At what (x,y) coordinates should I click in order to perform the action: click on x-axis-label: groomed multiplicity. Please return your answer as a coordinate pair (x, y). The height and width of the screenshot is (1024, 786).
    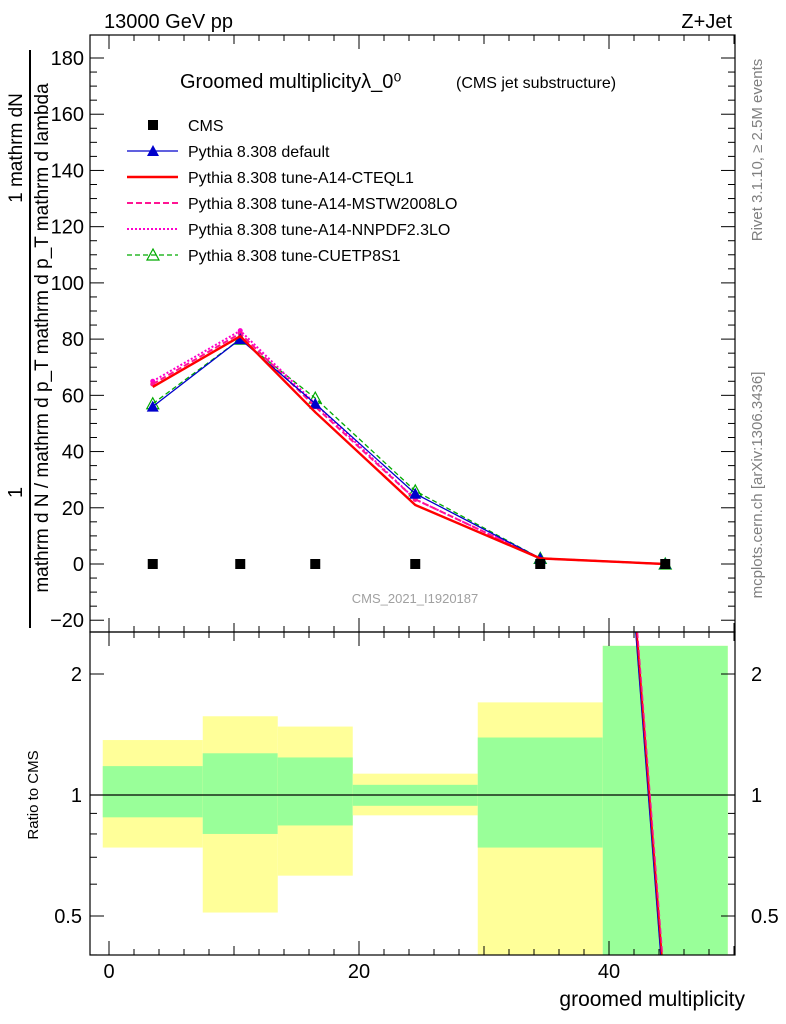
    Looking at the image, I should click on (652, 999).